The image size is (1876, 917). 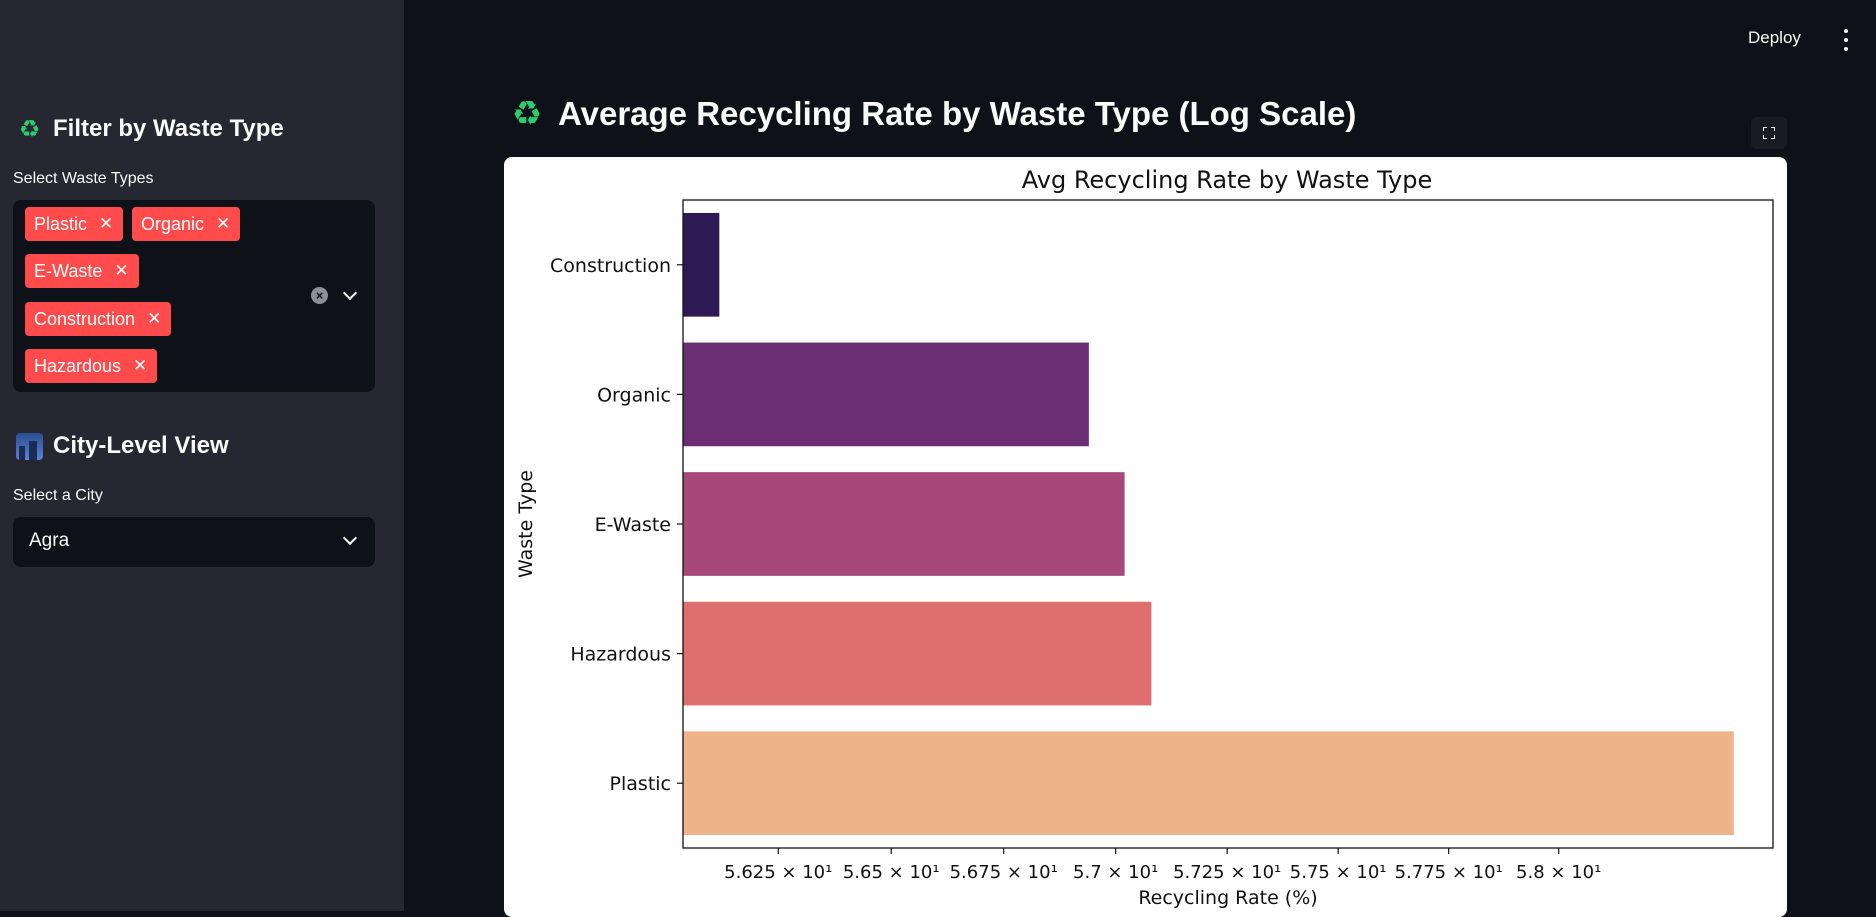 What do you see at coordinates (83, 178) in the screenshot?
I see `waste-types-label: Select Waste Types` at bounding box center [83, 178].